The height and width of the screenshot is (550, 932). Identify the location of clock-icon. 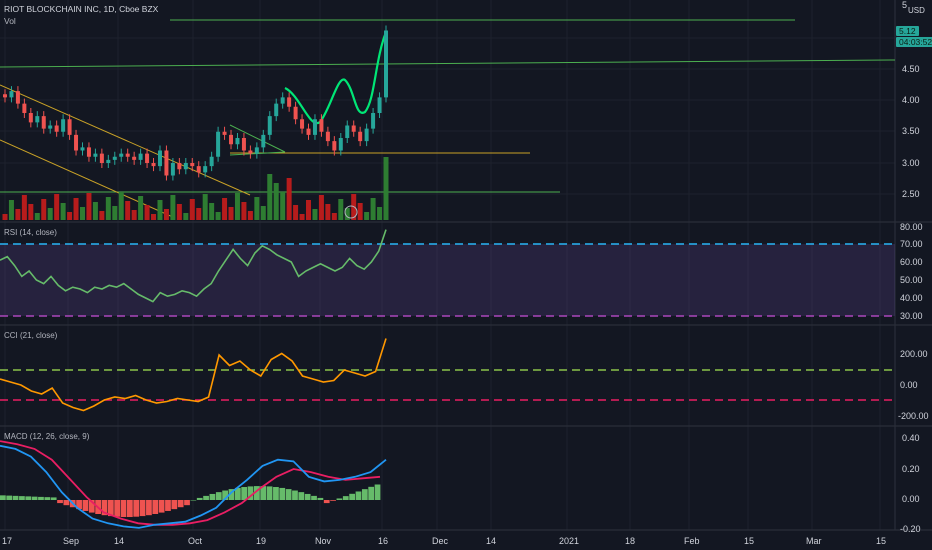
(351, 212).